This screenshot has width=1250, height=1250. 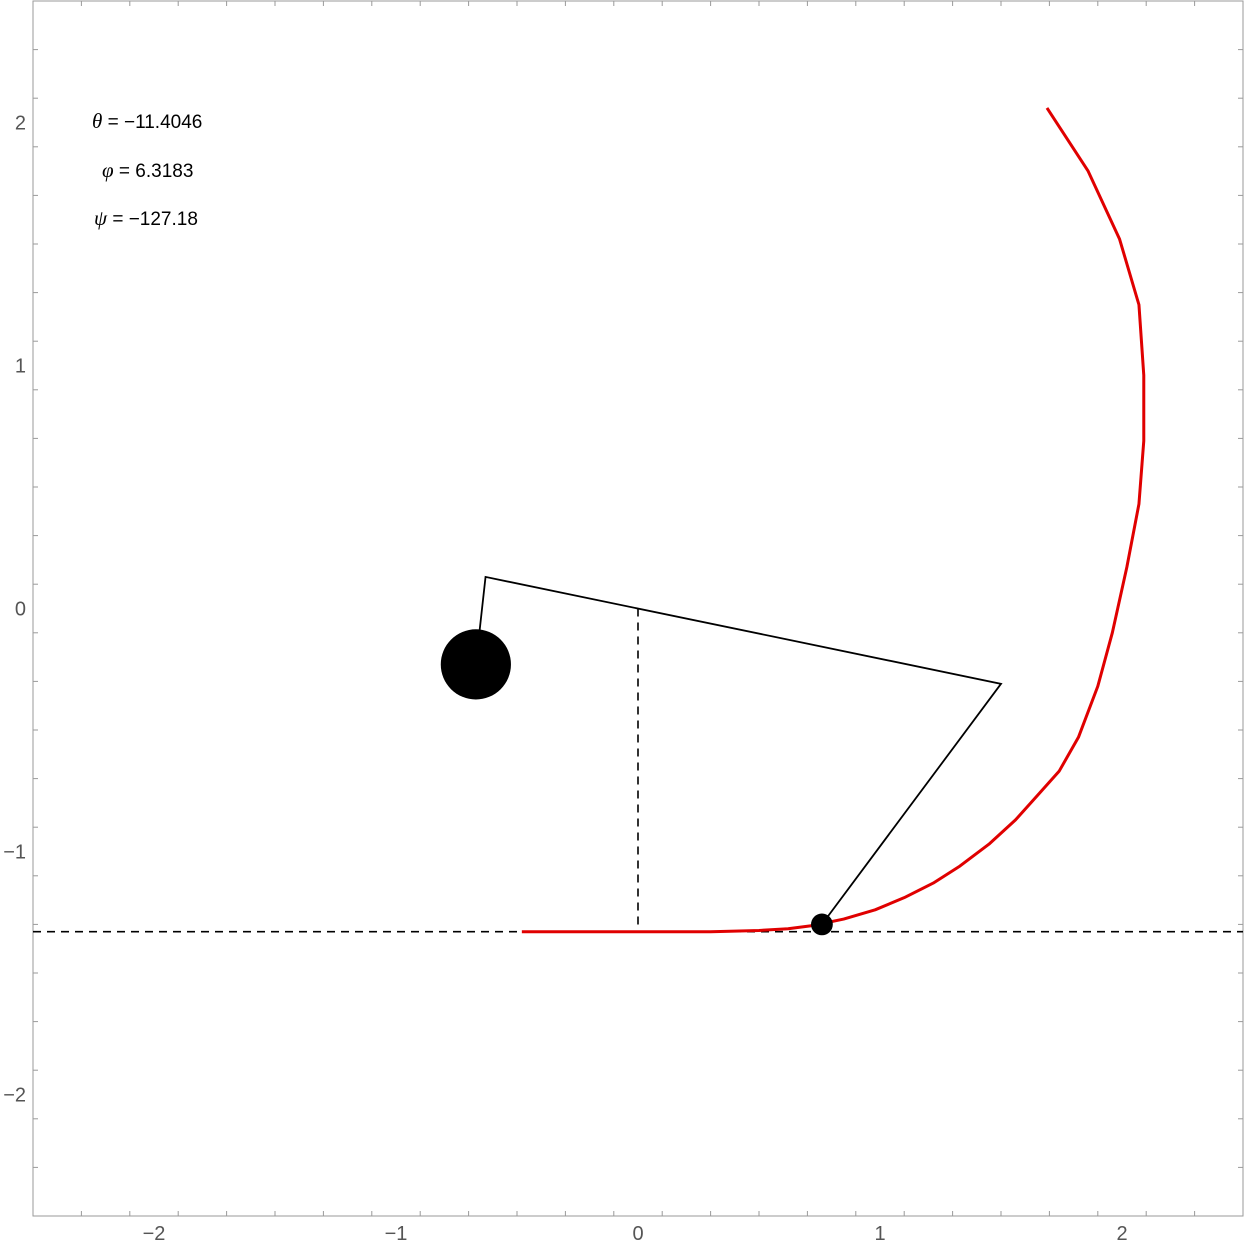 I want to click on x-tick-labels: −2 −1 0 1 2, so click(x=635, y=1234).